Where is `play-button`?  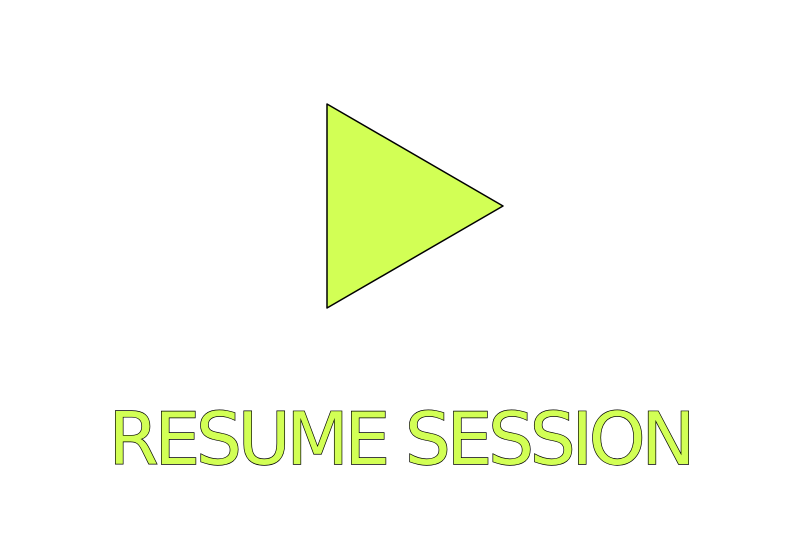 play-button is located at coordinates (415, 206).